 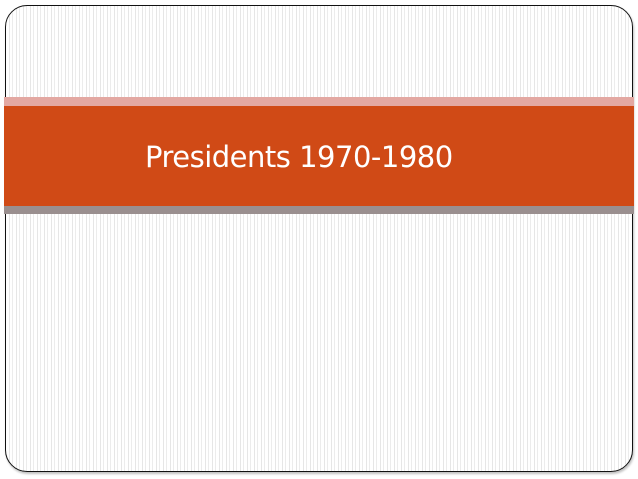 What do you see at coordinates (319, 101) in the screenshot?
I see `title-band-top-stripe` at bounding box center [319, 101].